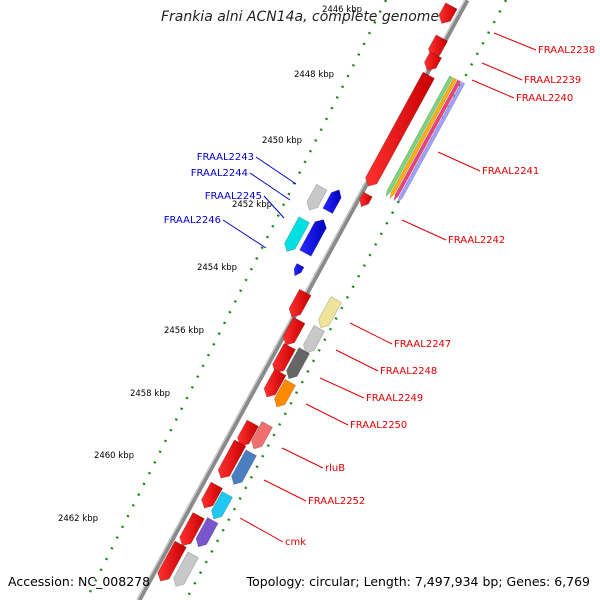 The image size is (600, 600). I want to click on reverse-gene-label: FRAAL2242, so click(476, 240).